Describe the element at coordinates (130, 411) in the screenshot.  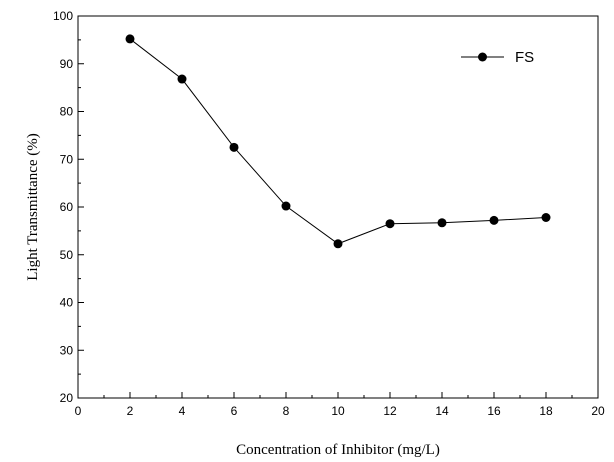
I see `x-tick-label: 2` at that location.